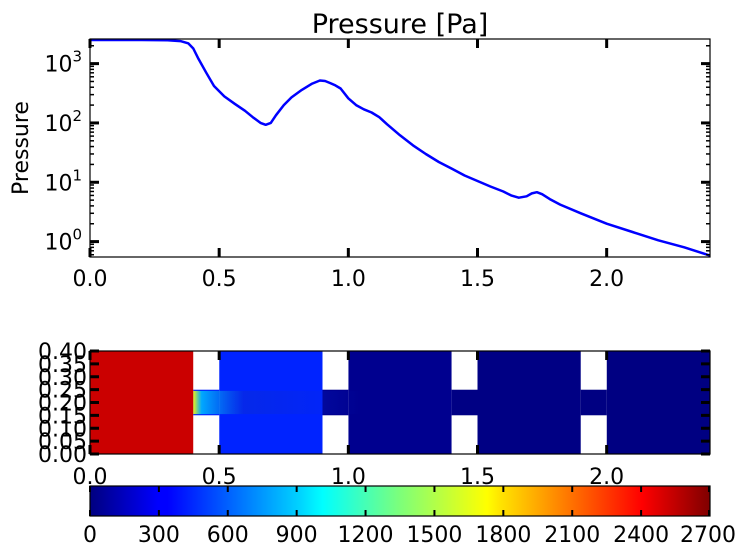 This screenshot has width=737, height=557. Describe the element at coordinates (297, 535) in the screenshot. I see `colorbar-tick-label: 900` at that location.